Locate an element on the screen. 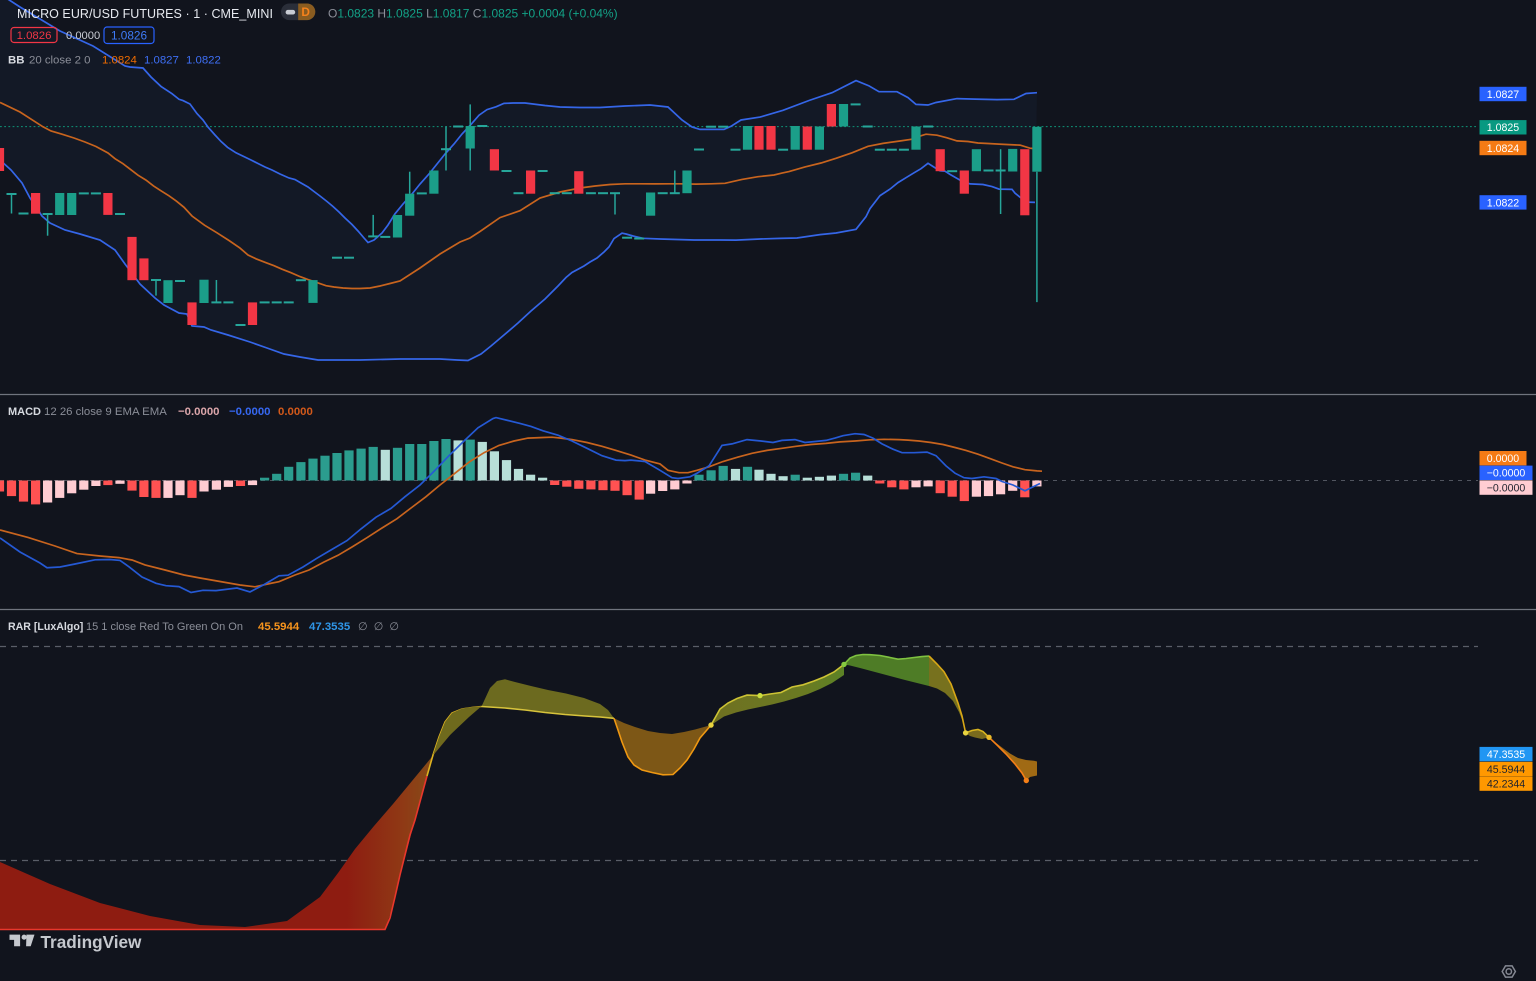 Image resolution: width=1536 pixels, height=981 pixels. svg-text: MACD is located at coordinates (24, 412).